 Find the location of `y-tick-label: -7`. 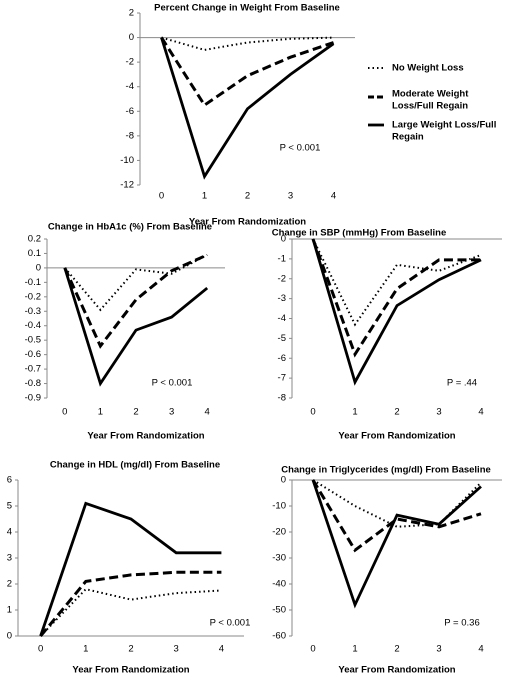

y-tick-label: -7 is located at coordinates (282, 378).